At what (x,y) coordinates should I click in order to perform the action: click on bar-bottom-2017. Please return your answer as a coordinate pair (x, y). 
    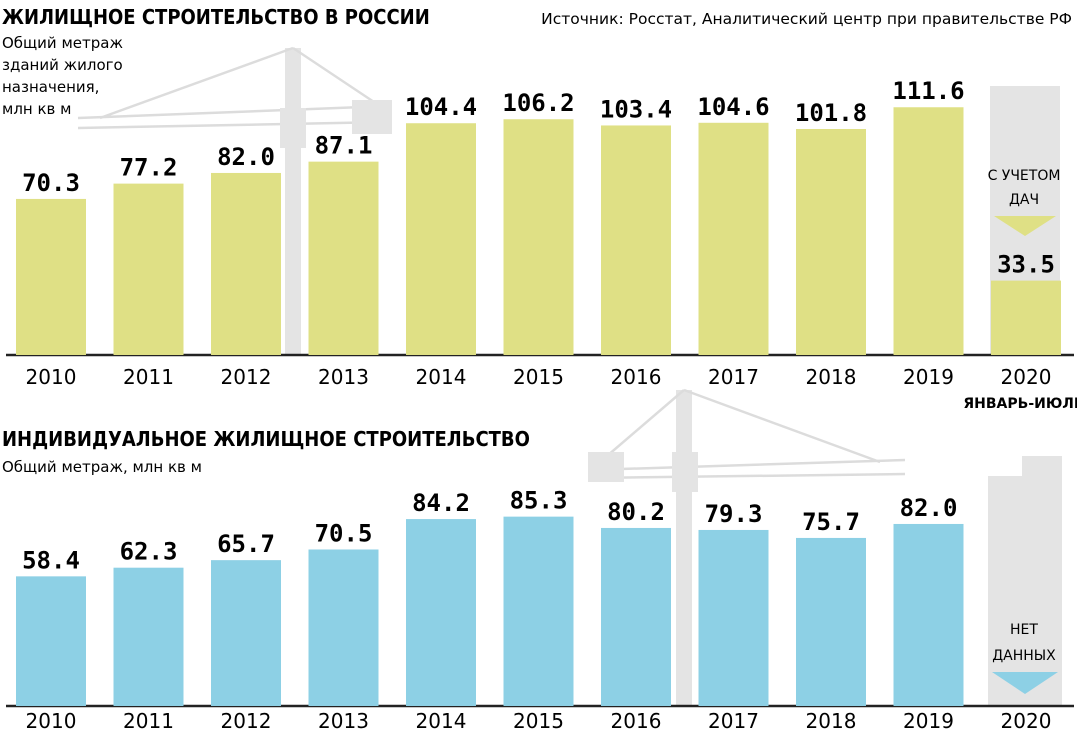
    Looking at the image, I should click on (733, 617).